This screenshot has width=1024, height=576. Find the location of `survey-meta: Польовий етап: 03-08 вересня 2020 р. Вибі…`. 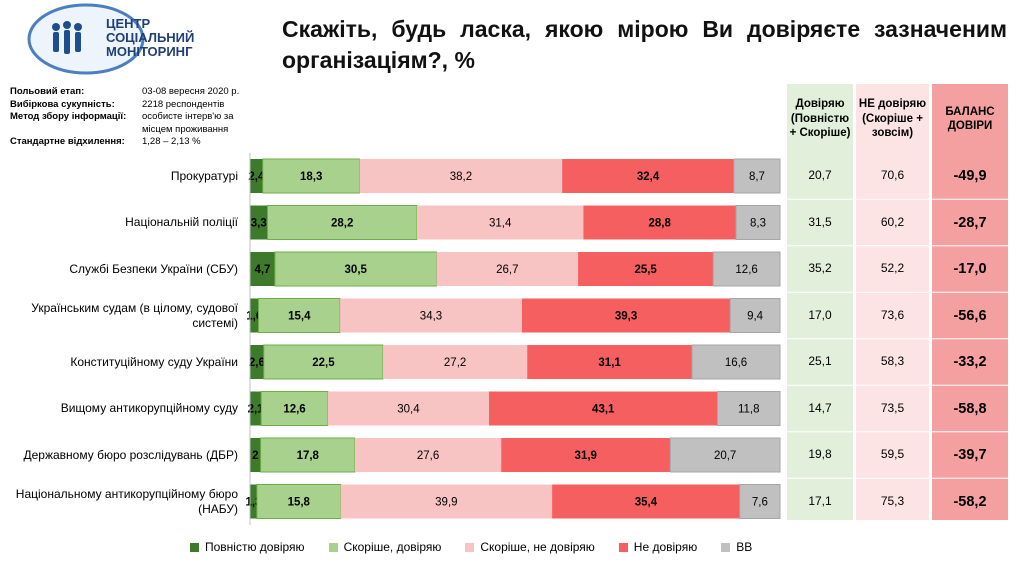

survey-meta: Польовий етап: 03-08 вересня 2020 р. Вибі… is located at coordinates (136, 117).